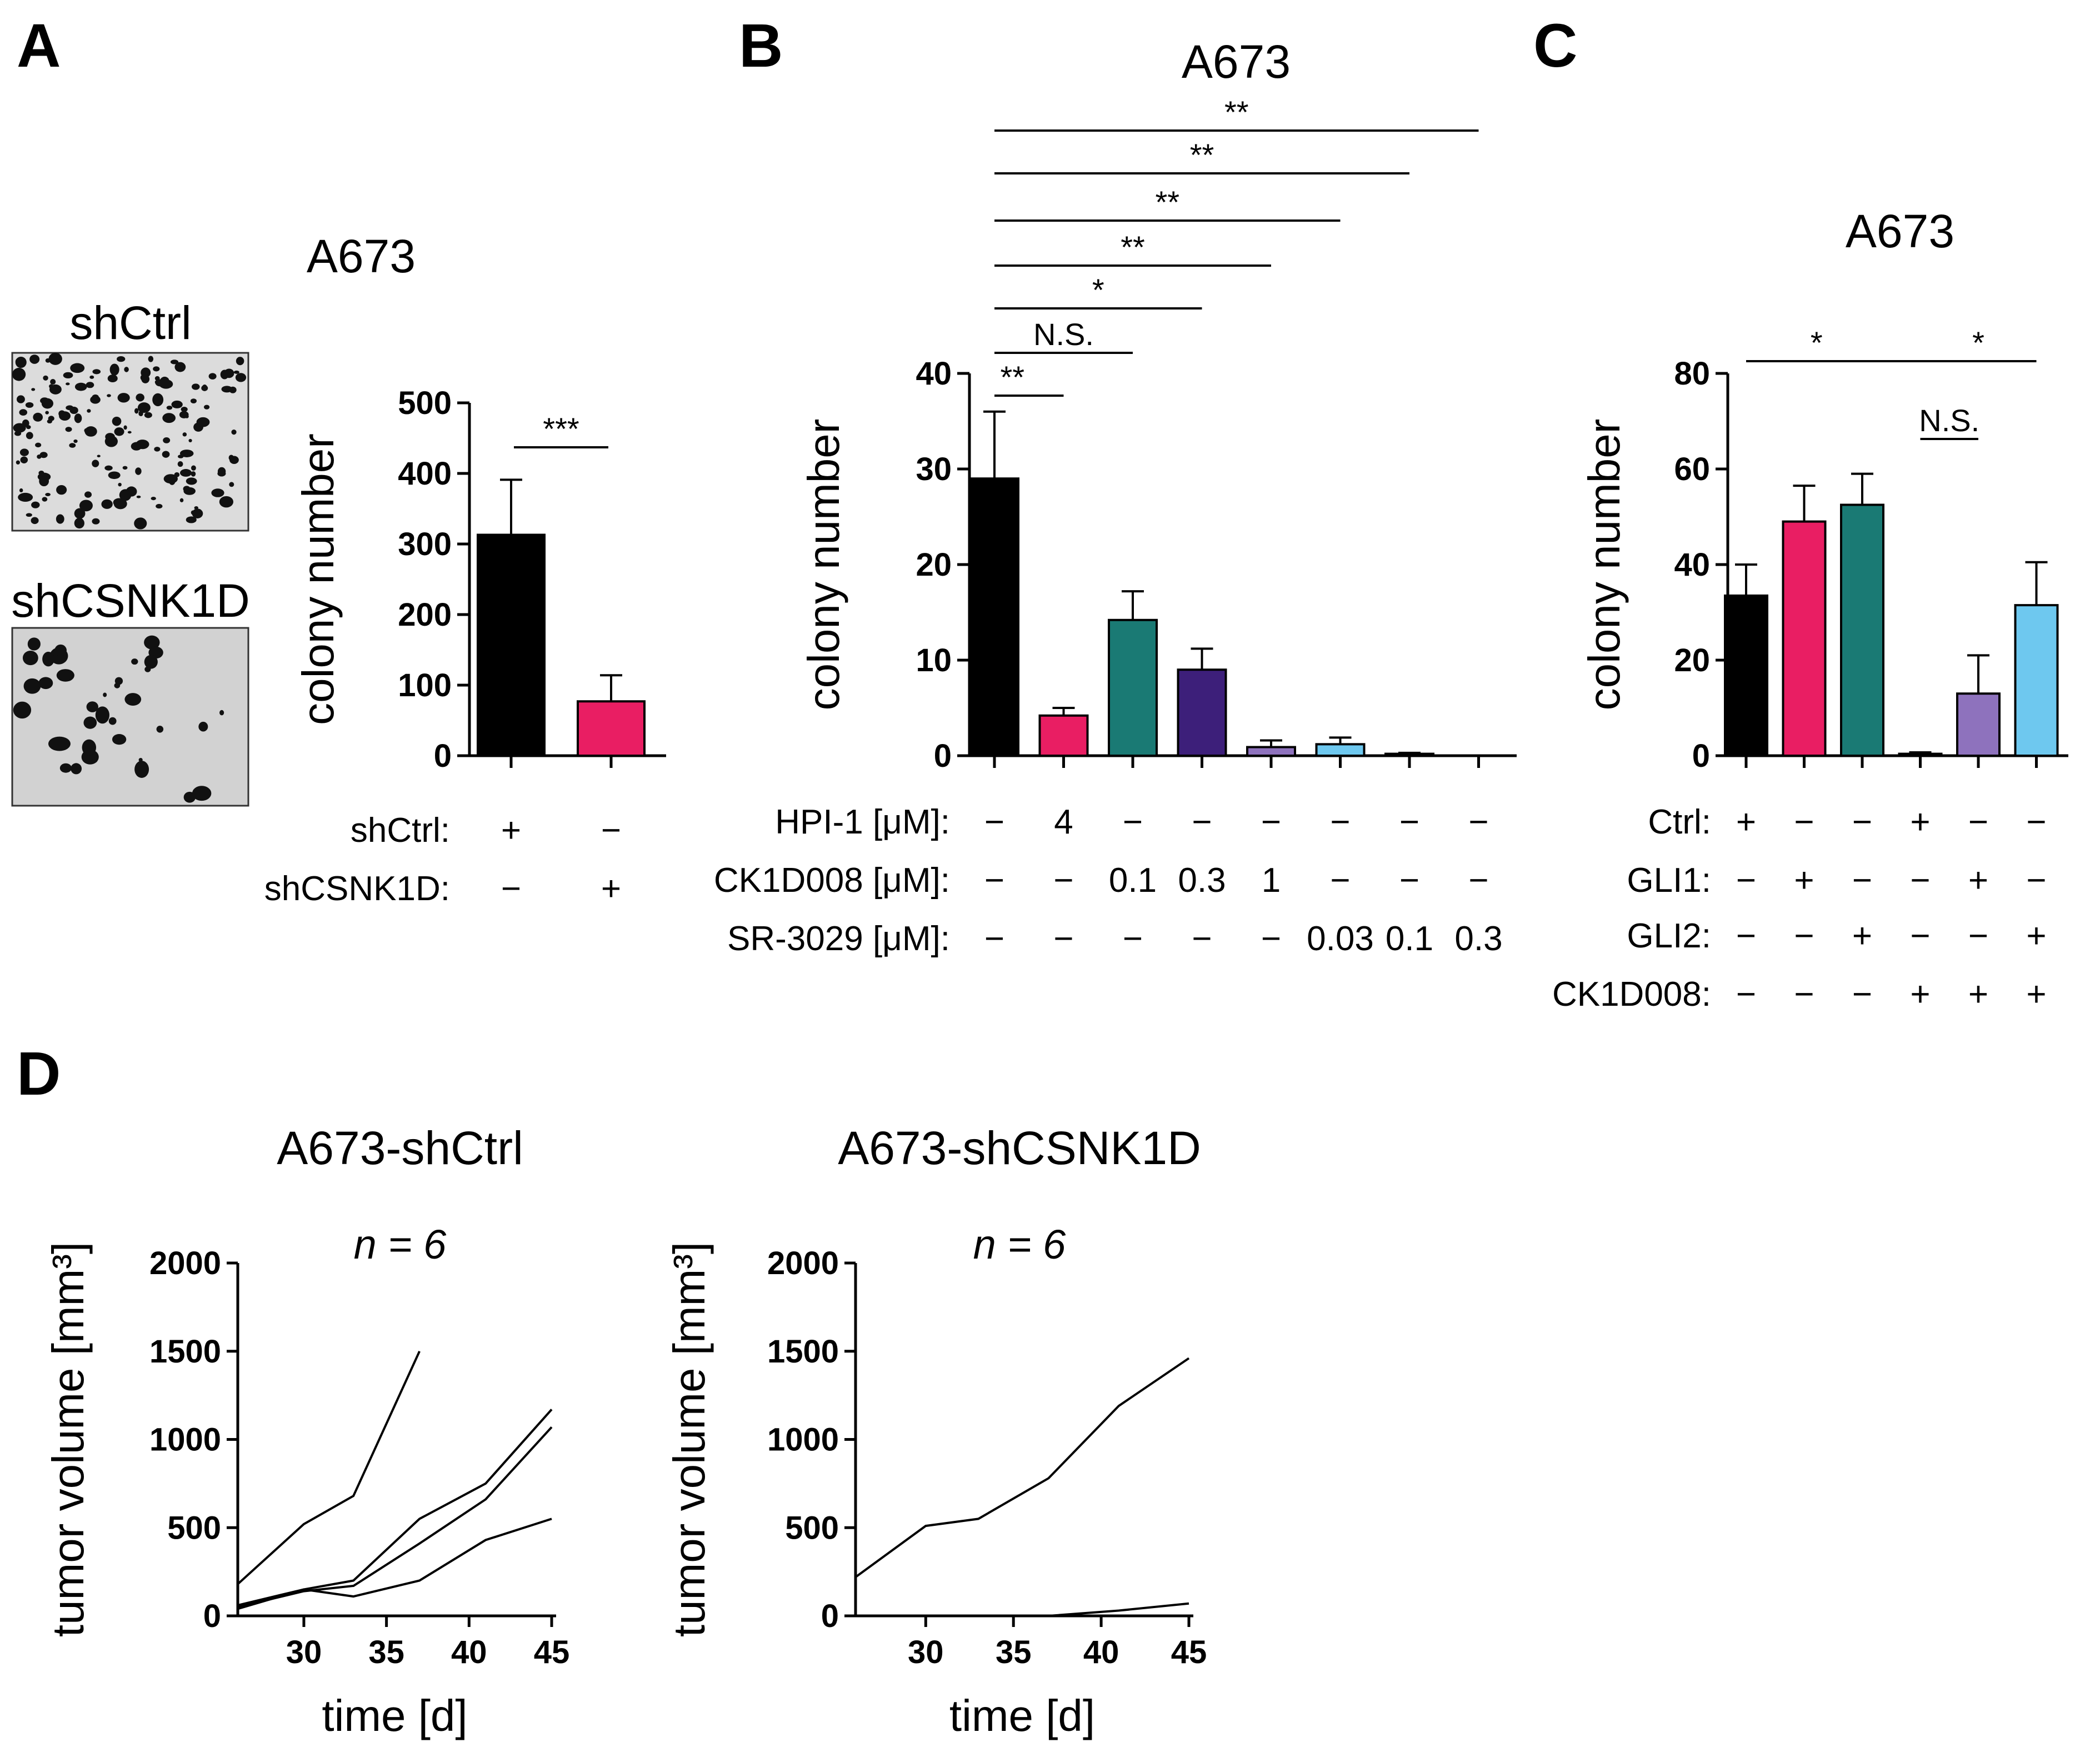  Describe the element at coordinates (1340, 881) in the screenshot. I see `condition-B-1-5: −` at that location.